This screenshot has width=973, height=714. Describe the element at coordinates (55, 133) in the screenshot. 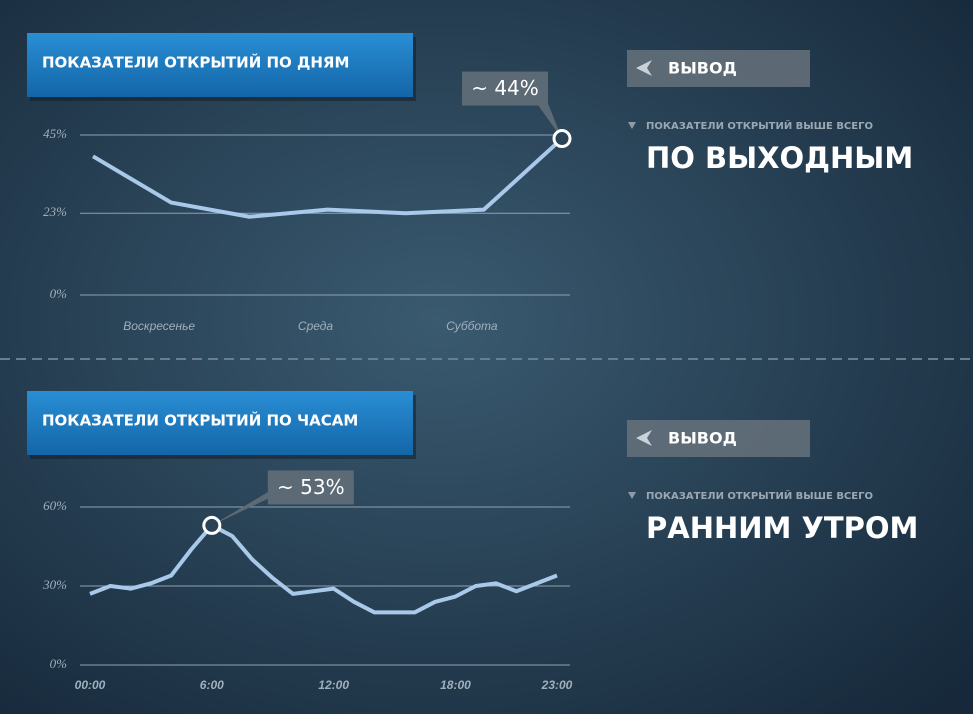

I see `y-tick-label: 45%` at that location.